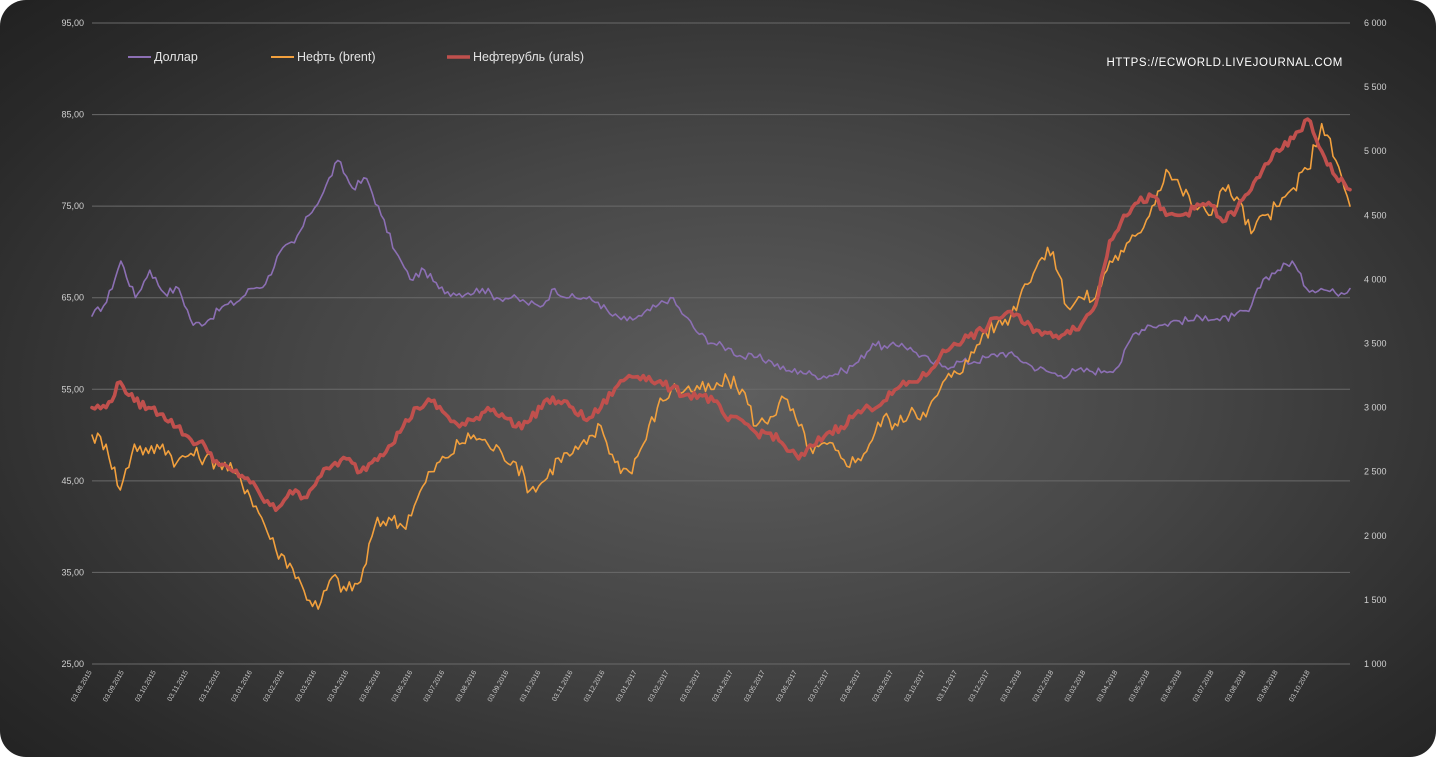  I want to click on x-tick-label: 03.07.2017, so click(819, 686).